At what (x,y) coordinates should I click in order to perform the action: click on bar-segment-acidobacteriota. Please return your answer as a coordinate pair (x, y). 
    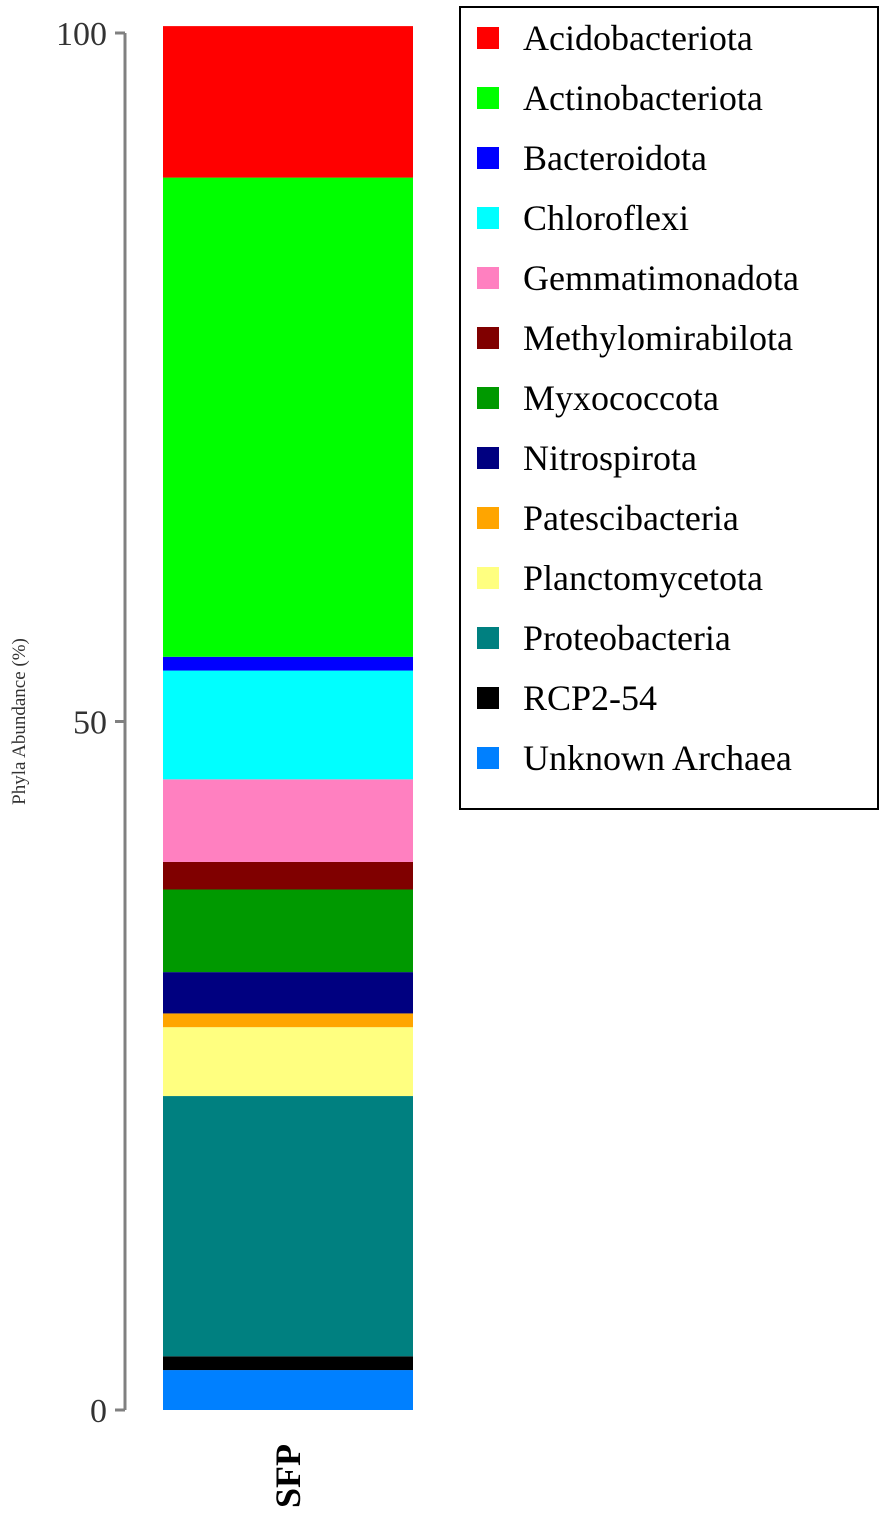
    Looking at the image, I should click on (288, 102).